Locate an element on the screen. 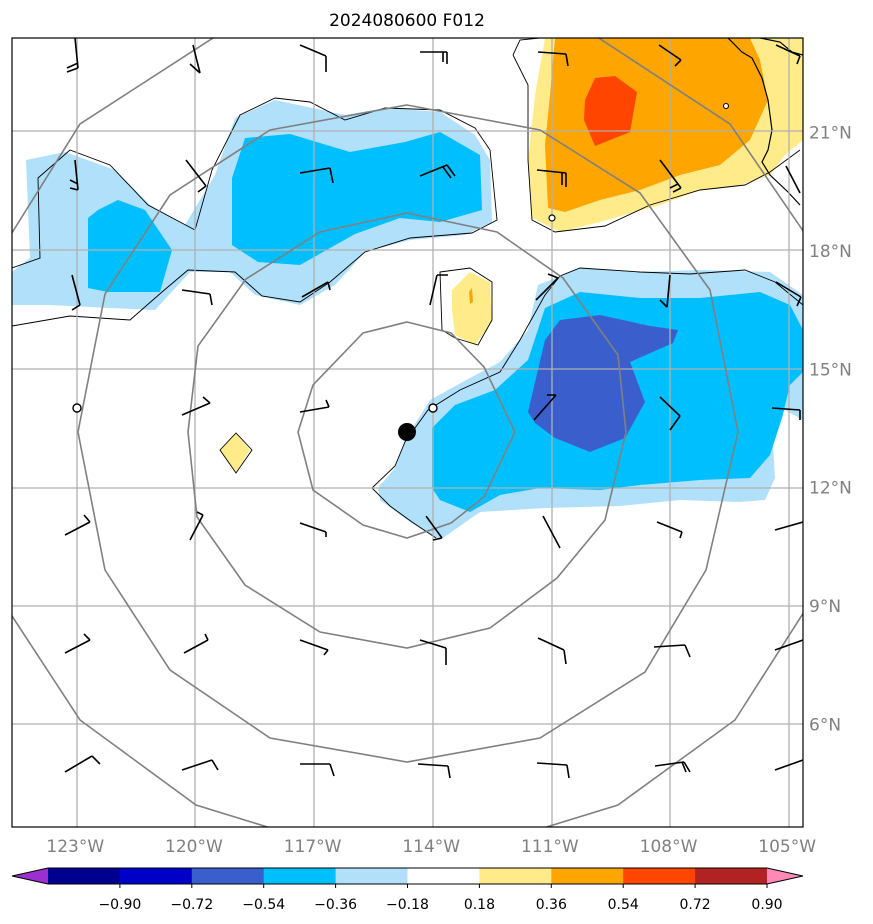 This screenshot has width=873, height=924. latitude-label: 18°N is located at coordinates (830, 252).